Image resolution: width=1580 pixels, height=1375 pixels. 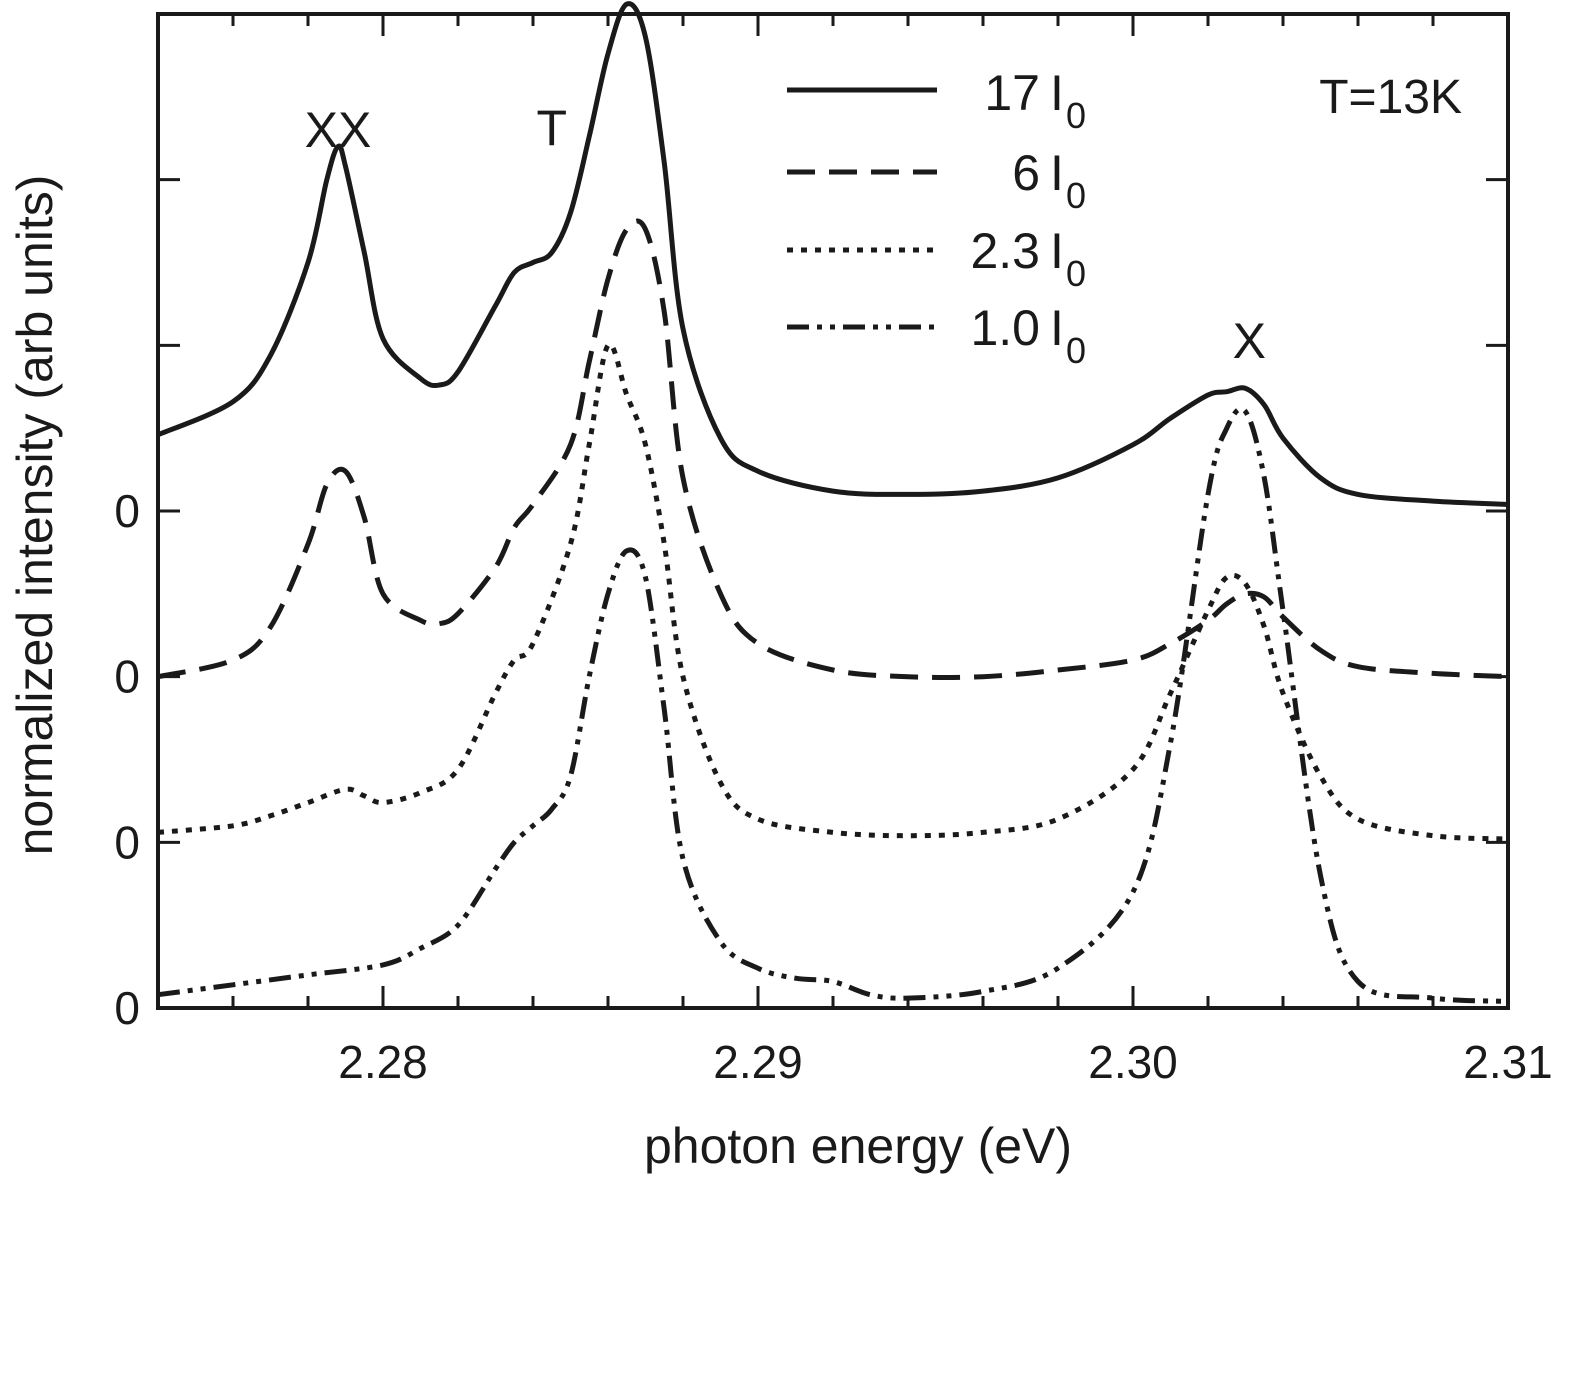 What do you see at coordinates (1076, 350) in the screenshot?
I see `legend-sub-1-0: 0` at bounding box center [1076, 350].